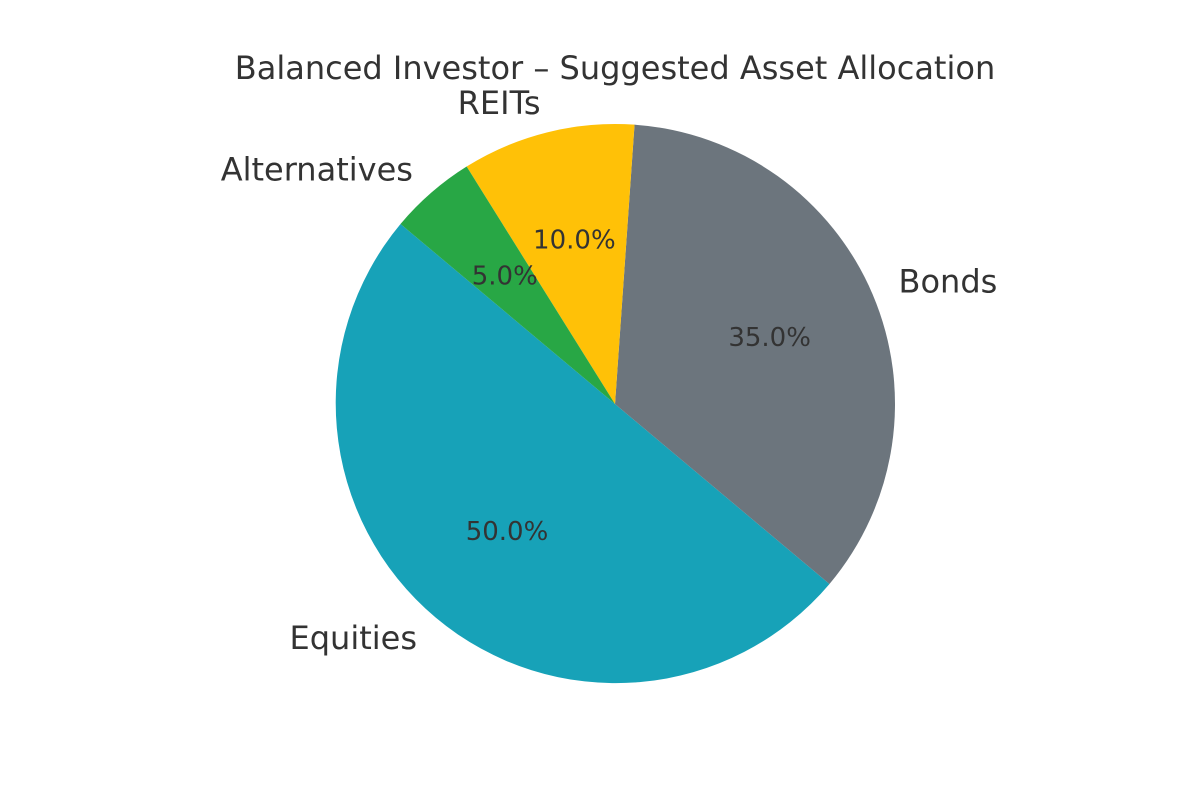 The height and width of the screenshot is (800, 1200). Describe the element at coordinates (505, 277) in the screenshot. I see `slice-percent-alternatives: 5.0%` at that location.